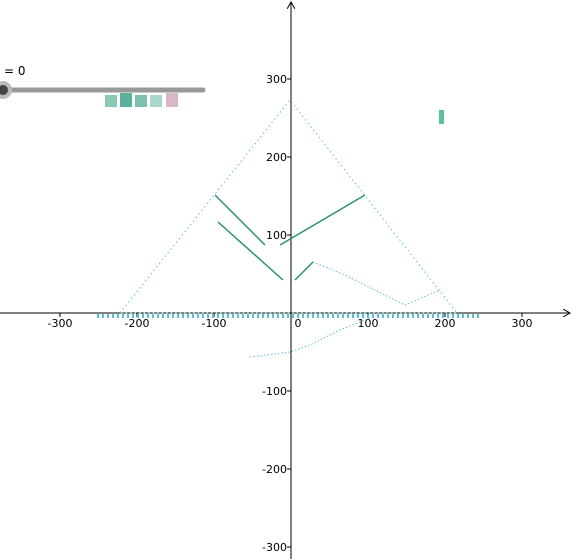 The image size is (572, 559). Describe the element at coordinates (298, 323) in the screenshot. I see `x-tick-label: 0` at that location.